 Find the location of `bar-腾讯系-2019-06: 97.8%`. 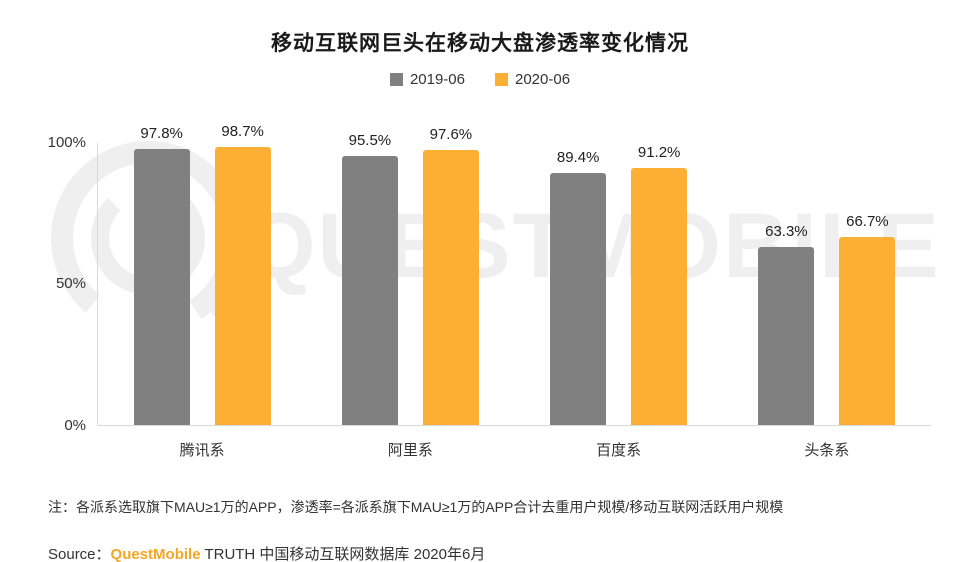

bar-腾讯系-2019-06: 97.8% is located at coordinates (161, 275).